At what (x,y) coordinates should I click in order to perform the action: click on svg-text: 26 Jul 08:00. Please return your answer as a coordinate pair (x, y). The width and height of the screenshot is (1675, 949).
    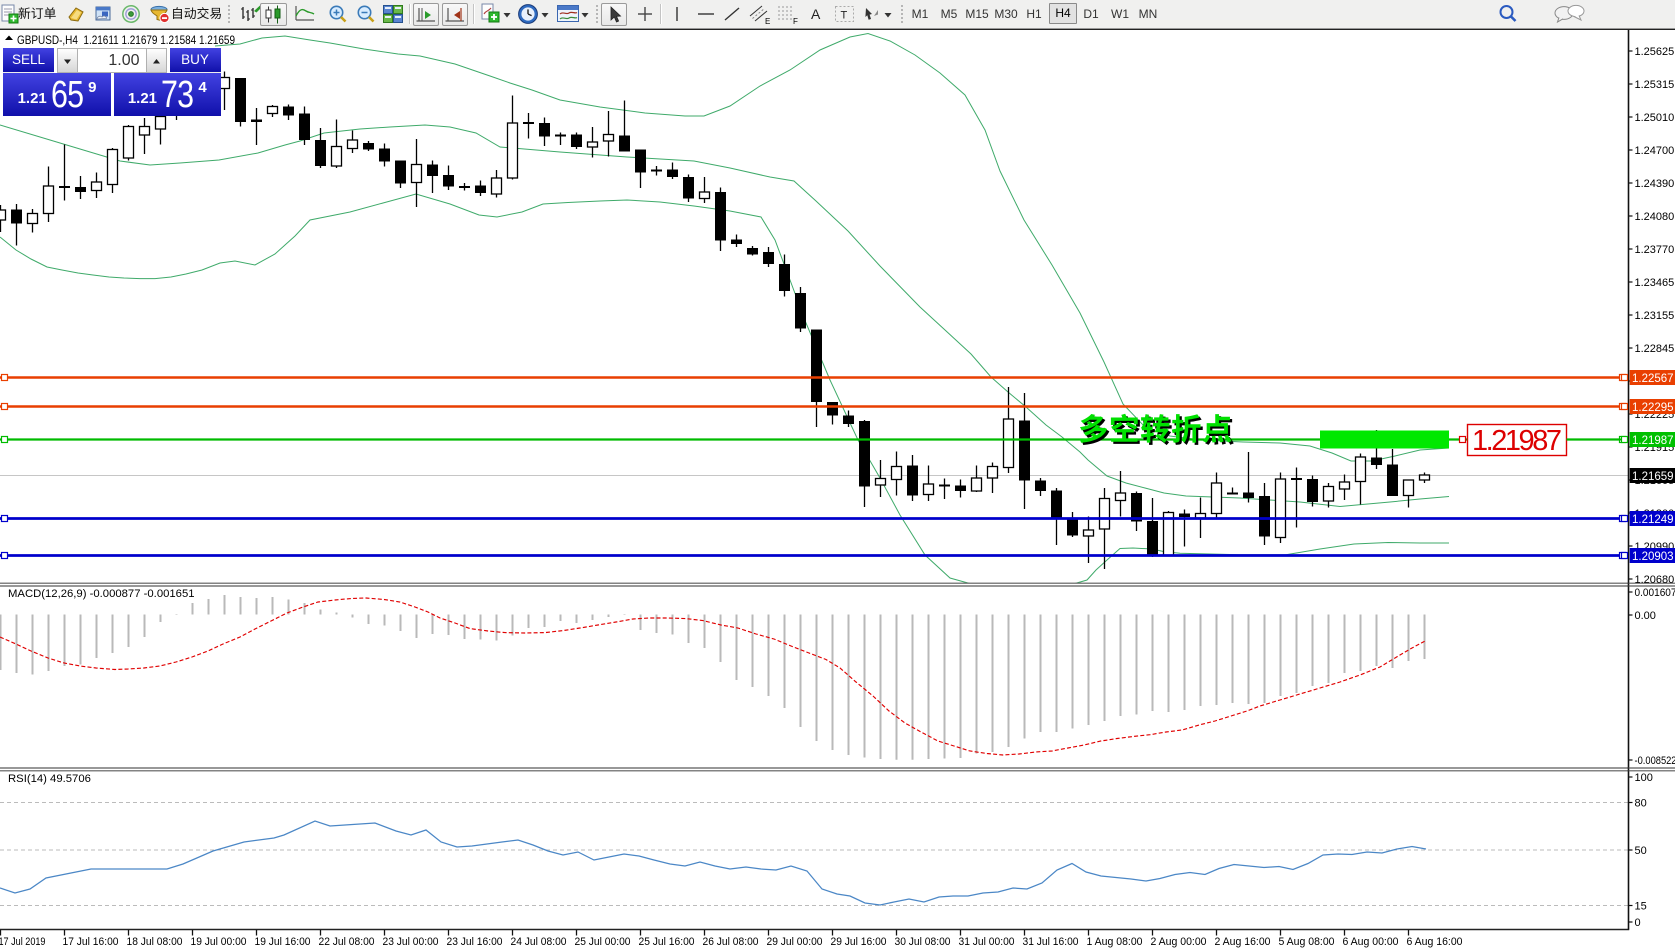
    Looking at the image, I should click on (731, 942).